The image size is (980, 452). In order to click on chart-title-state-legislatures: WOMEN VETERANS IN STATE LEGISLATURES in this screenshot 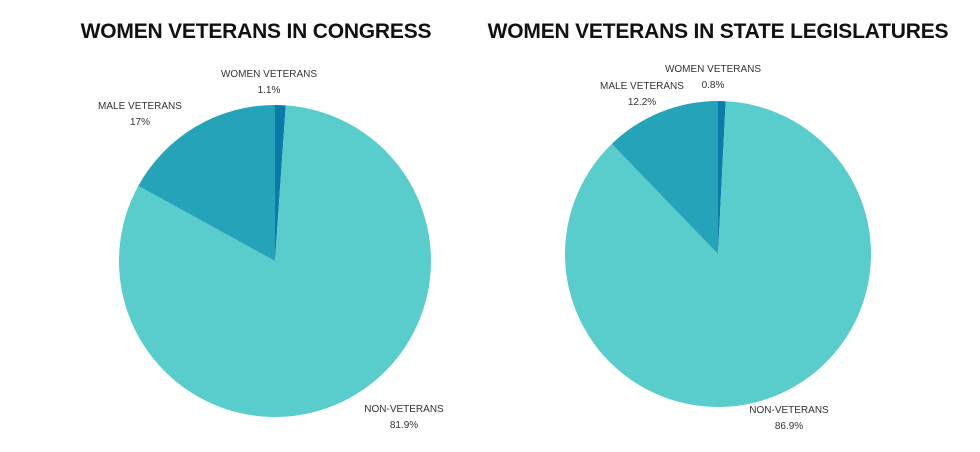, I will do `click(718, 31)`.